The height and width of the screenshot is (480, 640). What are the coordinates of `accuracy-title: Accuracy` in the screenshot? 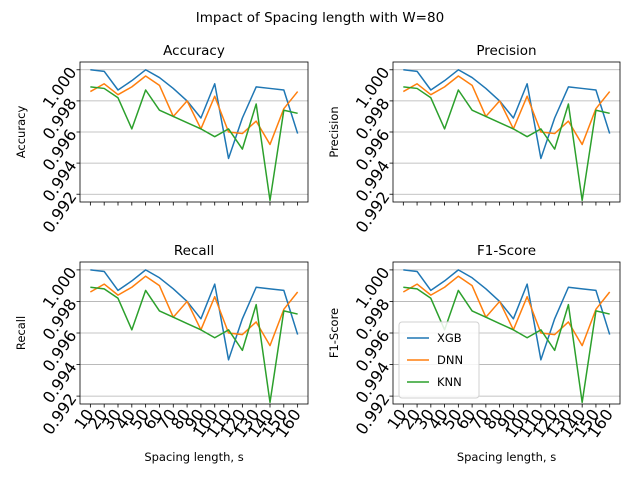 It's located at (194, 51).